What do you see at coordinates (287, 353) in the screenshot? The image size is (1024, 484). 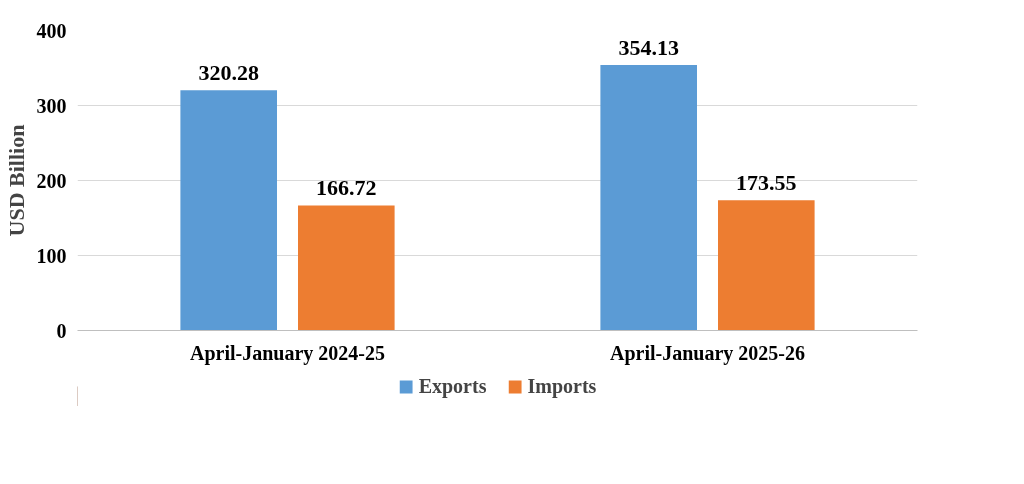 I see `x-tick-label: April-January 2024-25` at bounding box center [287, 353].